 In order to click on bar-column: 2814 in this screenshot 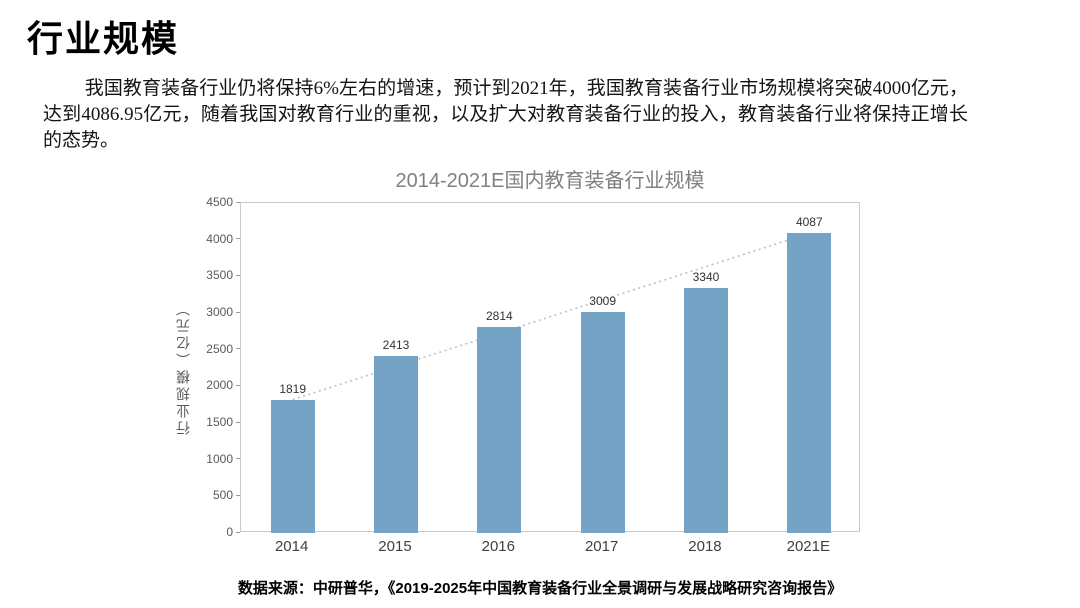, I will do `click(499, 368)`.